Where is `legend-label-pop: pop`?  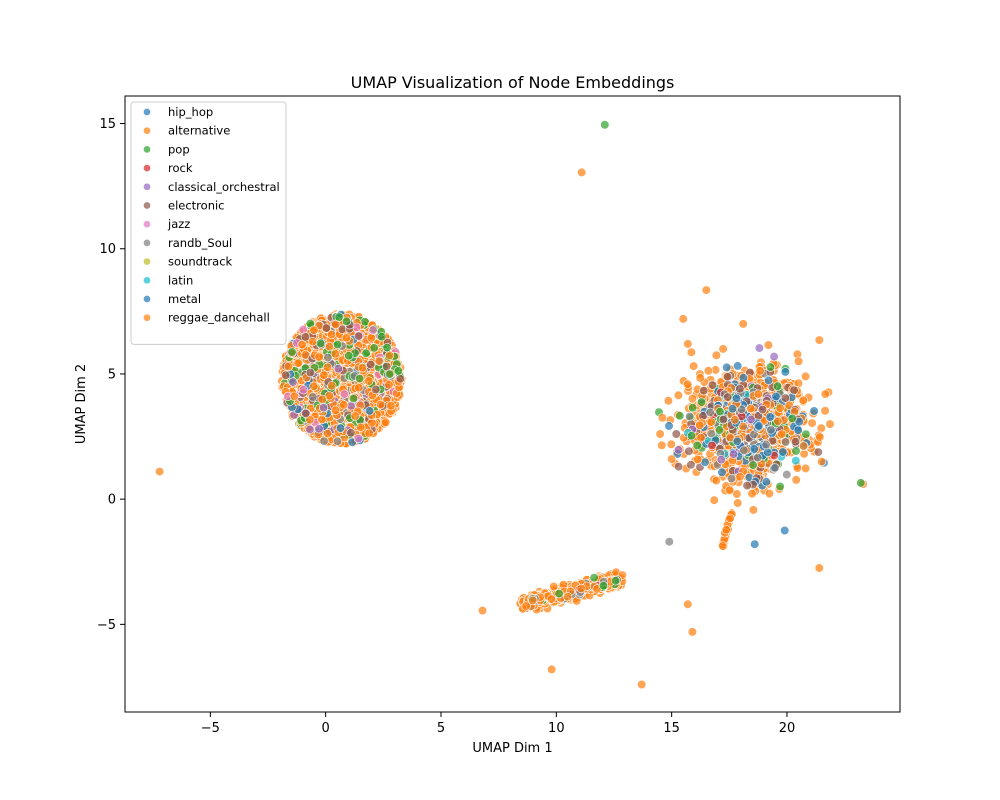 legend-label-pop: pop is located at coordinates (179, 149).